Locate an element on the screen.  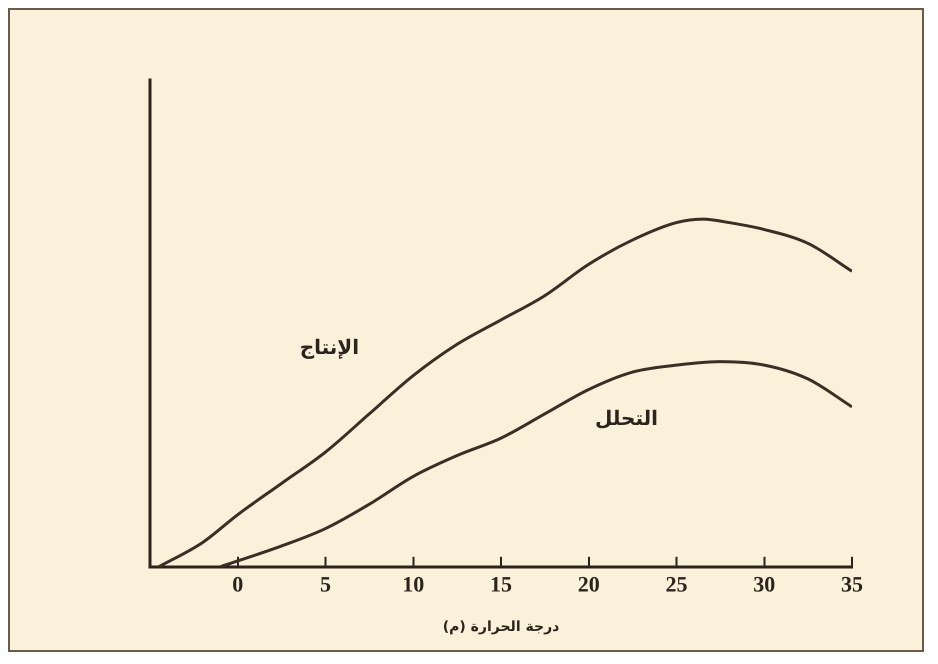
x-tick-label: 30 is located at coordinates (764, 584).